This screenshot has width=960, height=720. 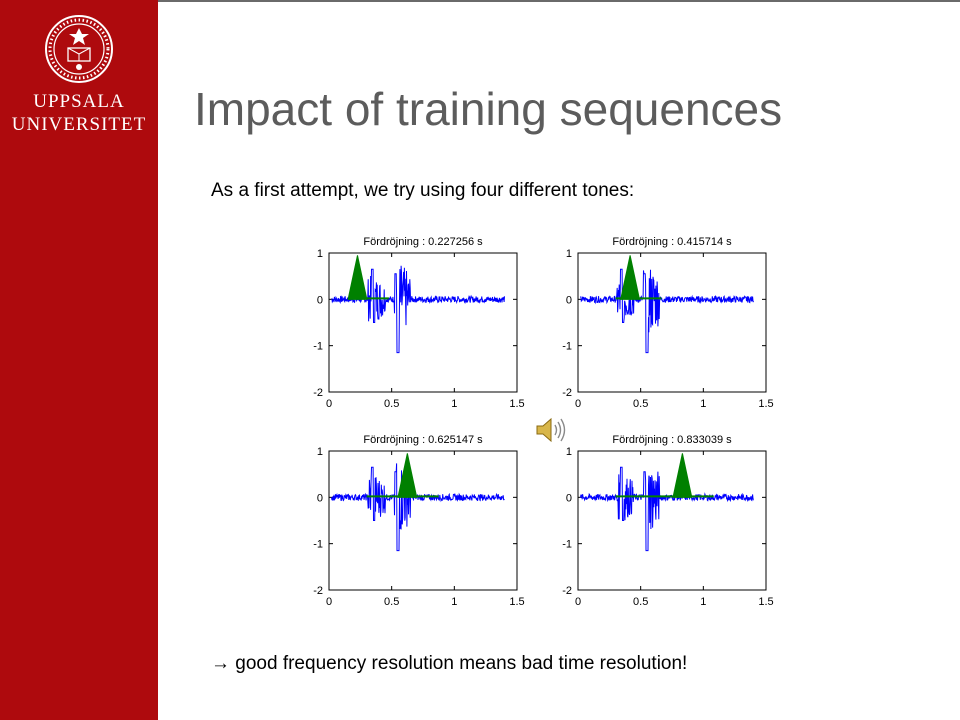 I want to click on university-name: UPPSALA UNIVERSITET, so click(x=79, y=113).